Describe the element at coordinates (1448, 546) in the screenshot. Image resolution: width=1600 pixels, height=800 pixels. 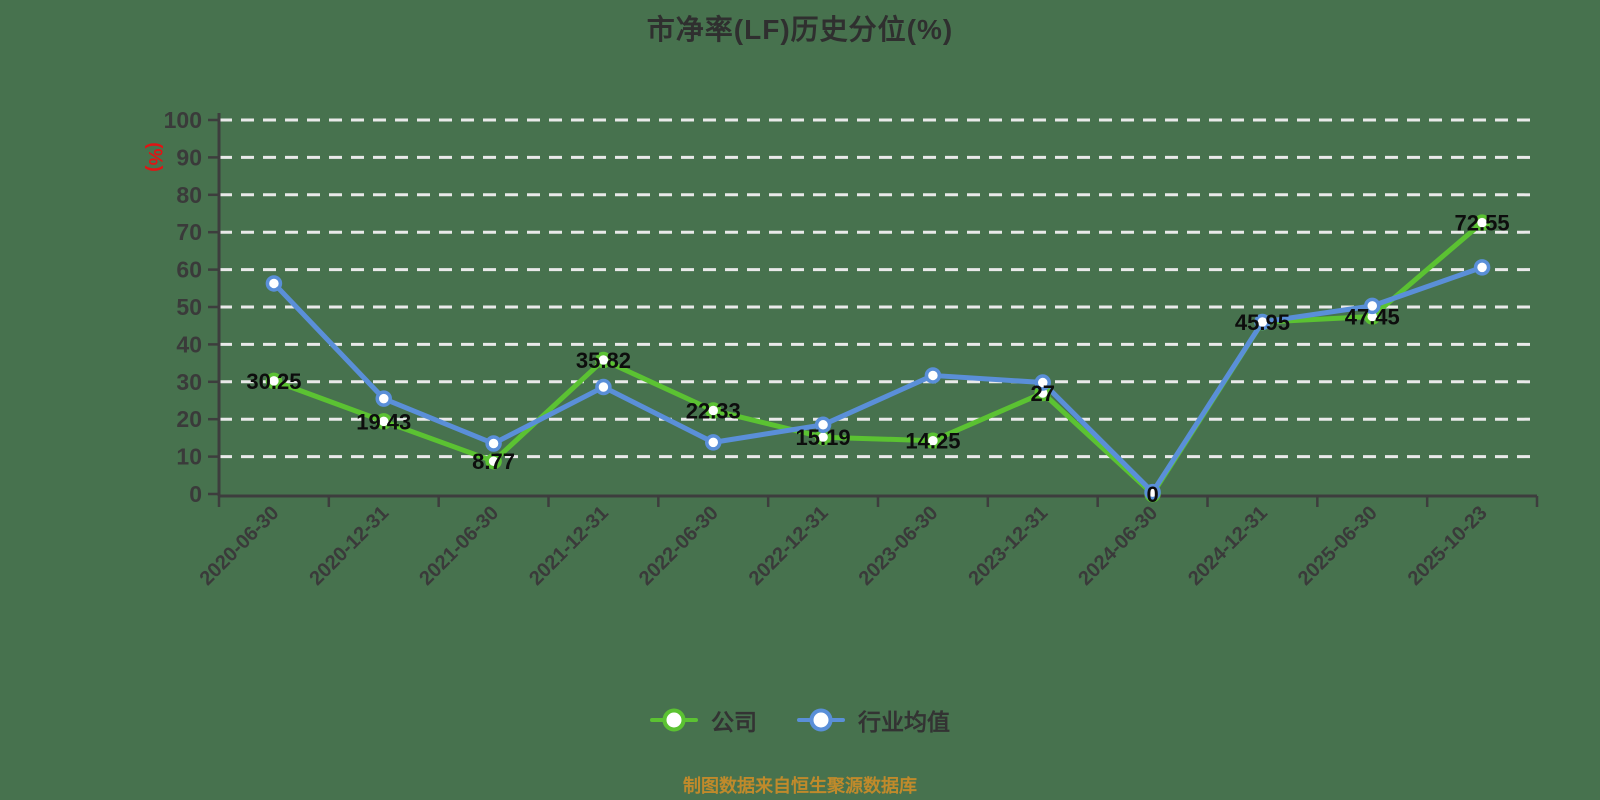
I see `x-axis-category-label: 2025-10-23` at that location.